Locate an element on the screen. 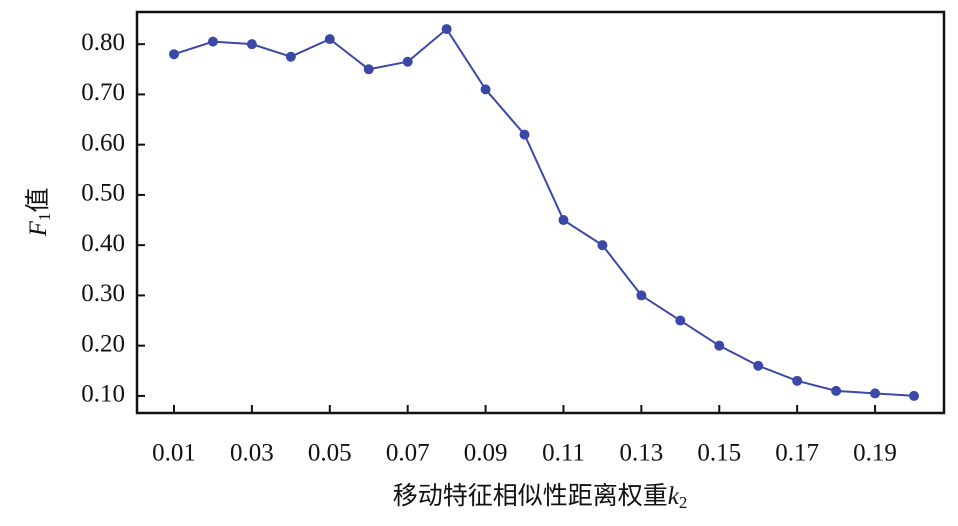  x-tick-label: 0.07 is located at coordinates (408, 453).